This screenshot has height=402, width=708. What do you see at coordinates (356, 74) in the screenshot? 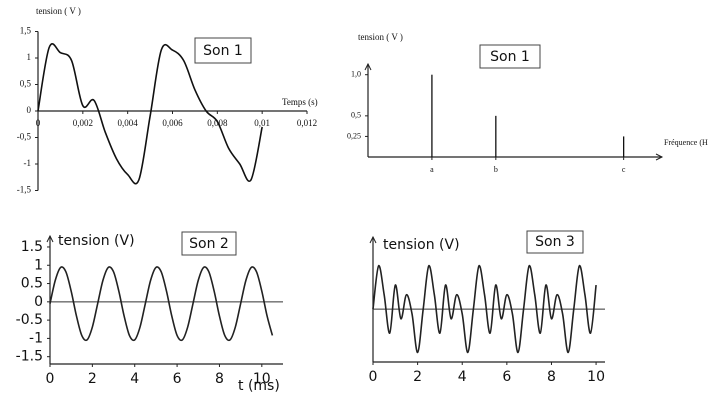
I see `y-tick-label: 1,0` at bounding box center [356, 74].